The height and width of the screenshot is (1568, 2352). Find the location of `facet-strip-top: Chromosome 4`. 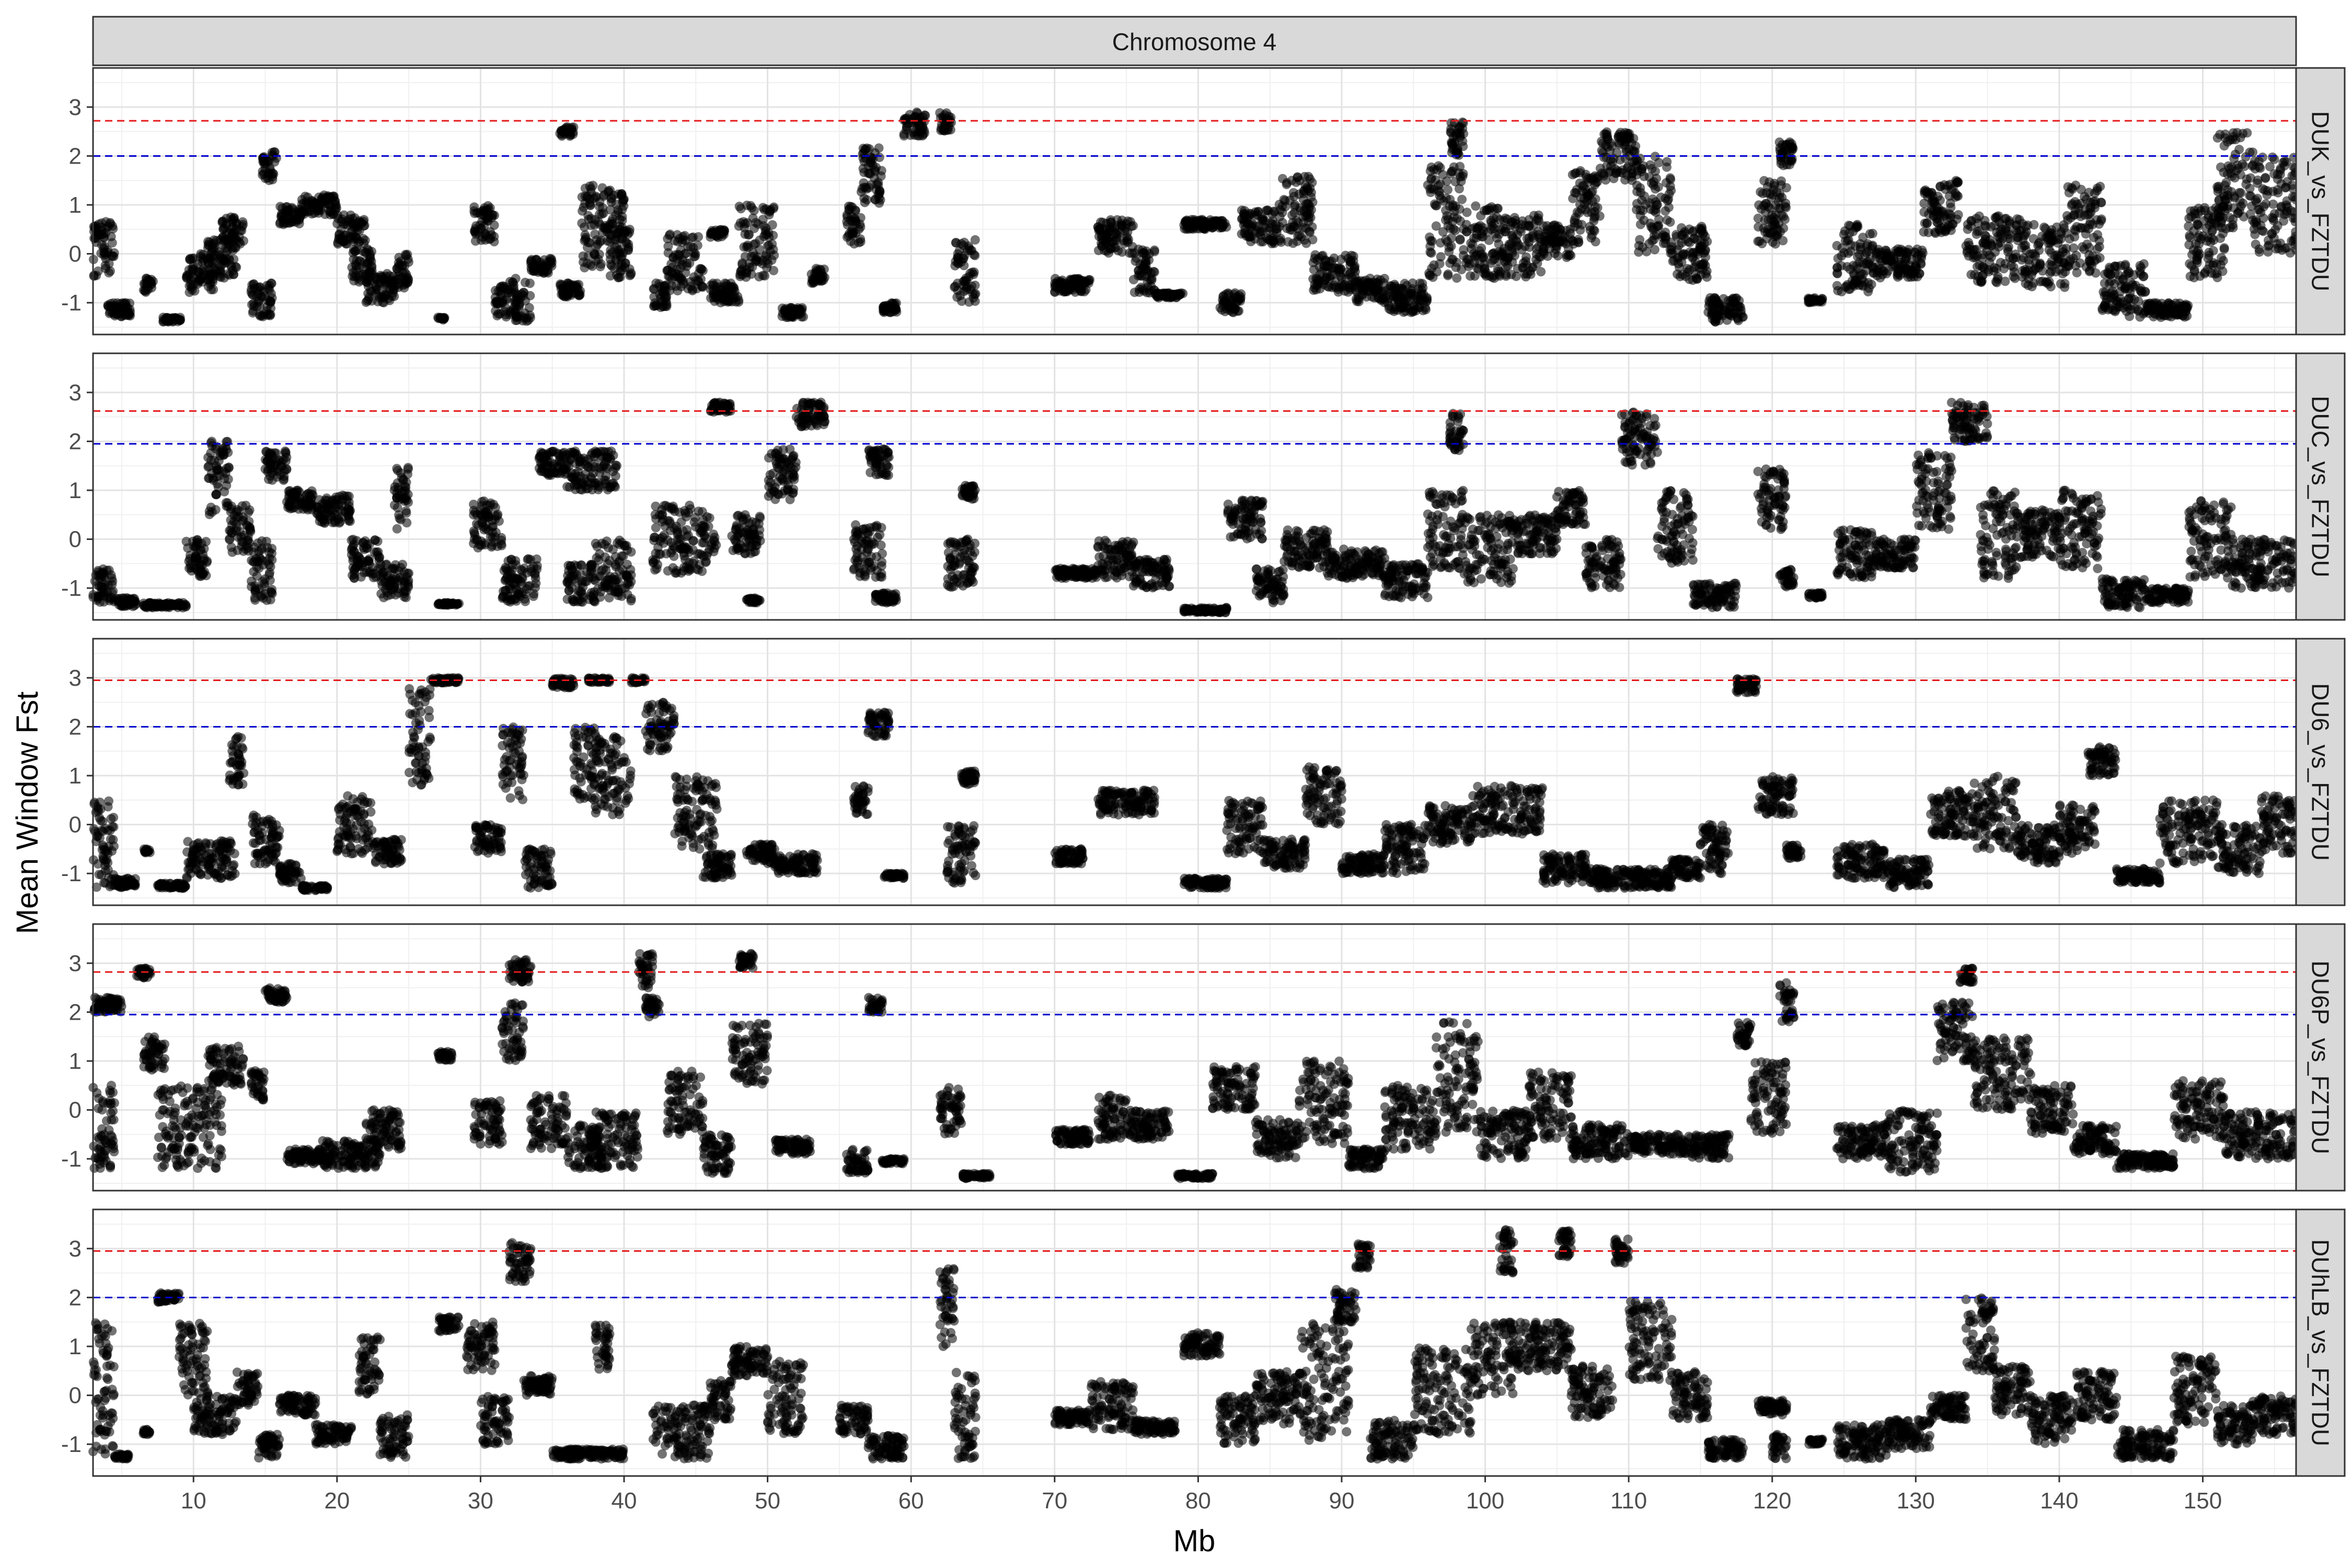

facet-strip-top: Chromosome 4 is located at coordinates (1194, 41).